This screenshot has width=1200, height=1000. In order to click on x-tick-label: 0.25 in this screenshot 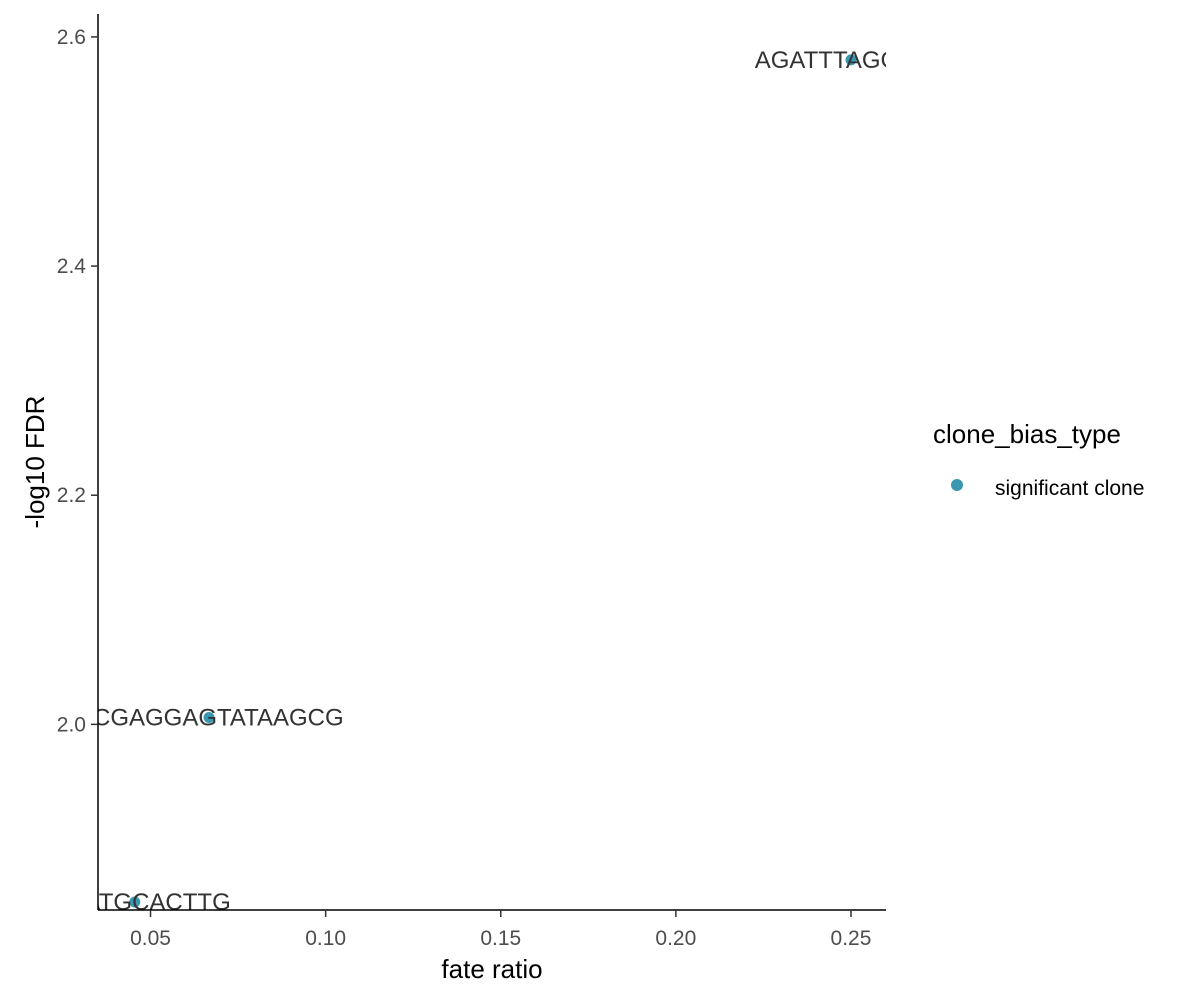, I will do `click(851, 938)`.